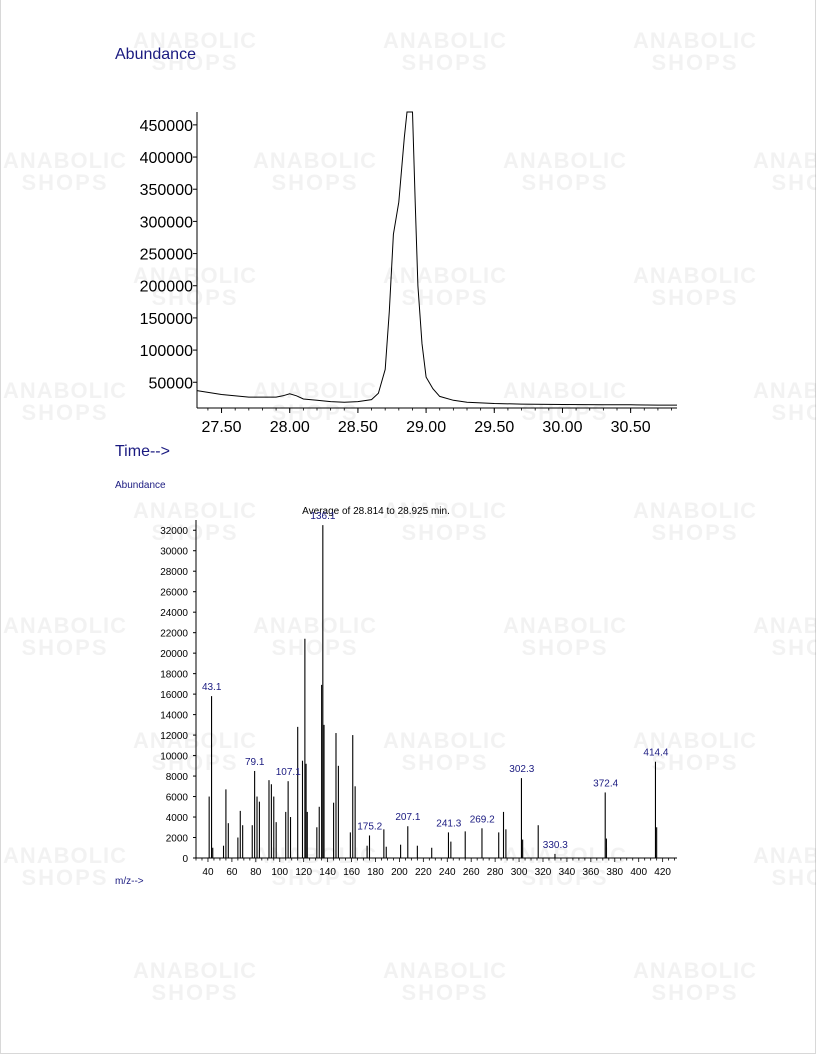 Image resolution: width=816 pixels, height=1055 pixels. Describe the element at coordinates (605, 783) in the screenshot. I see `ms-peak-label: 372.4` at that location.